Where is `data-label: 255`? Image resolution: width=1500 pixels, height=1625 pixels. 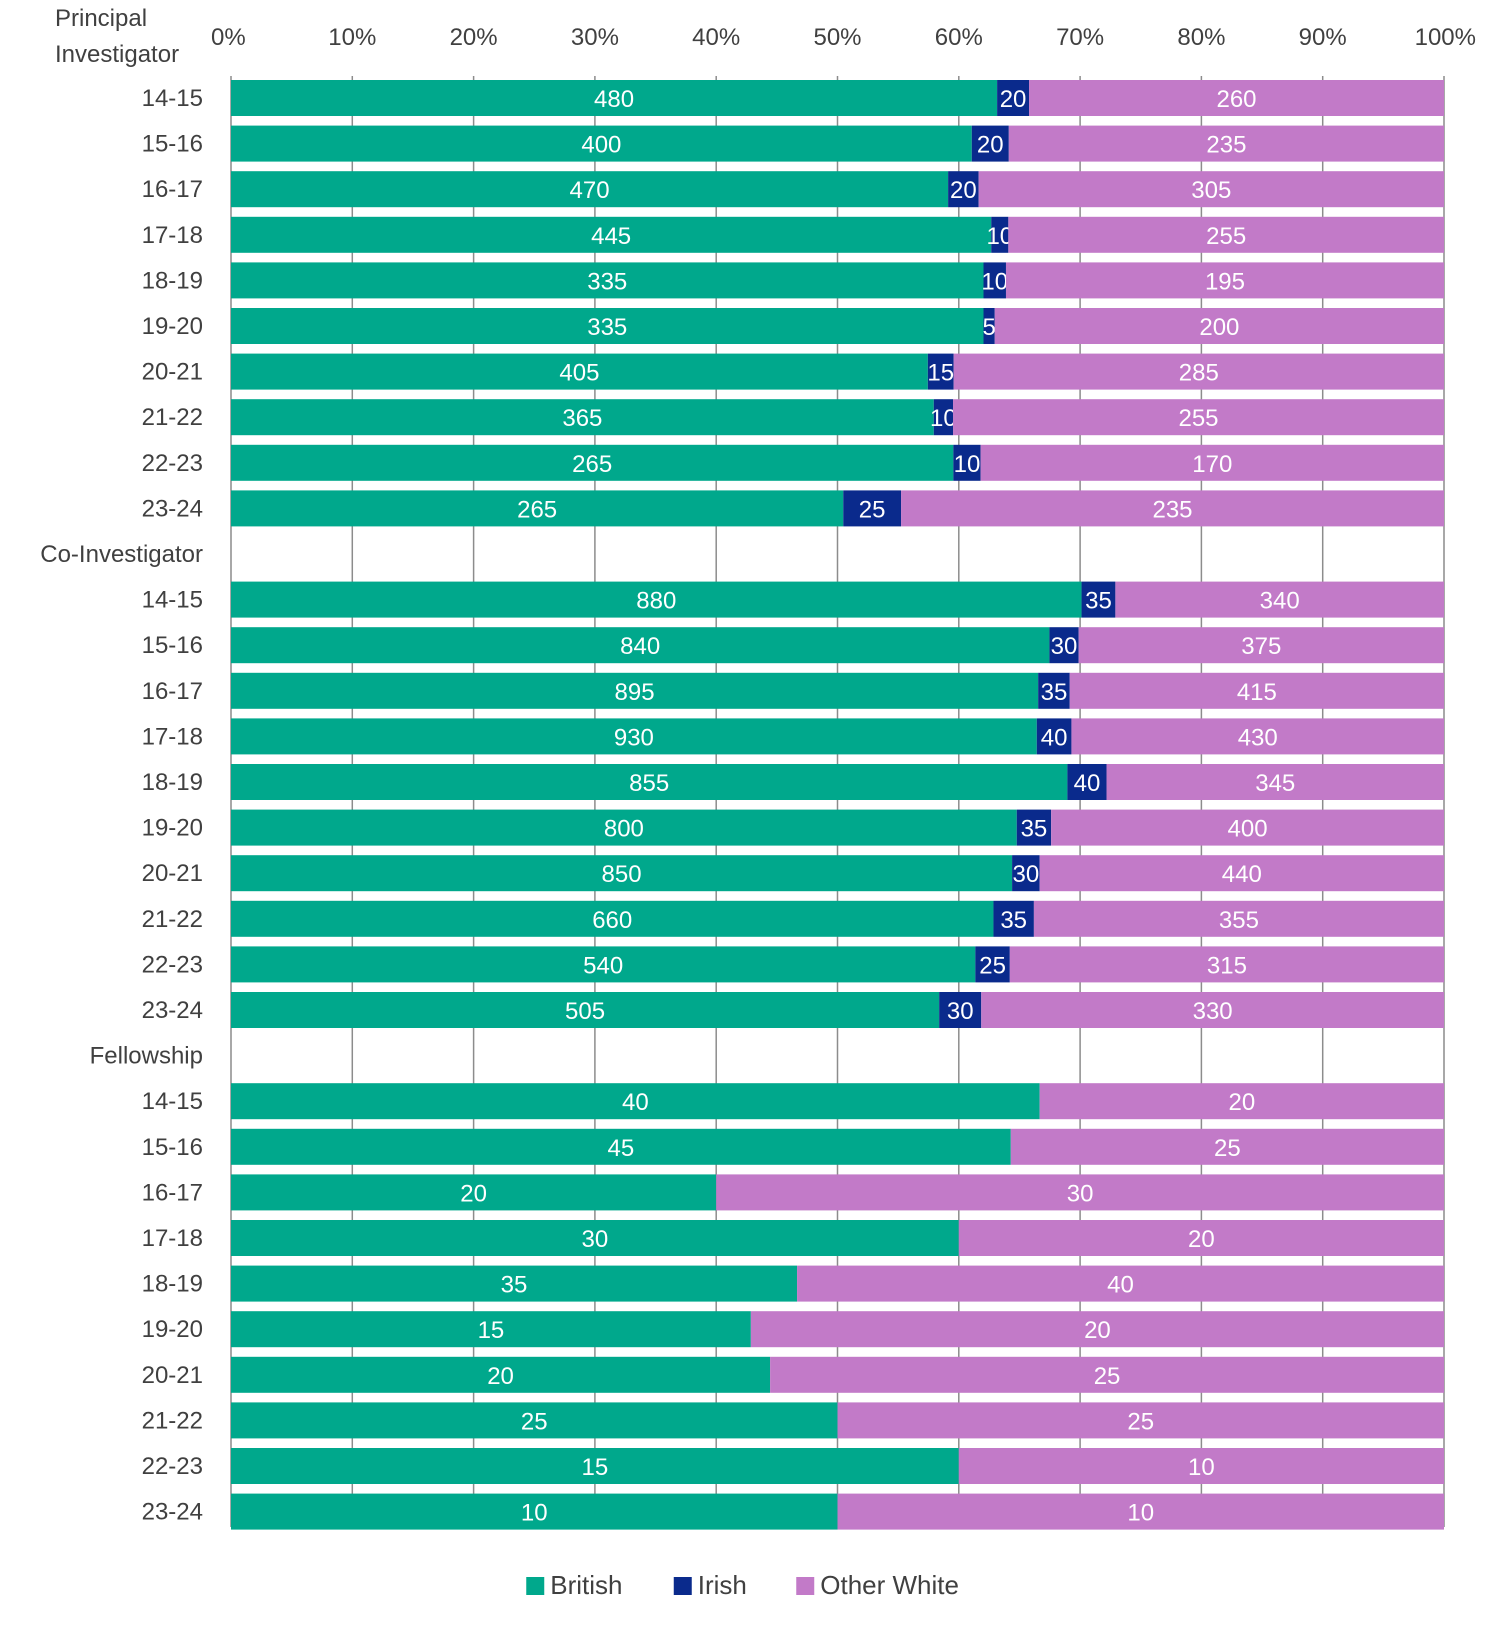 data-label: 255 is located at coordinates (1198, 418).